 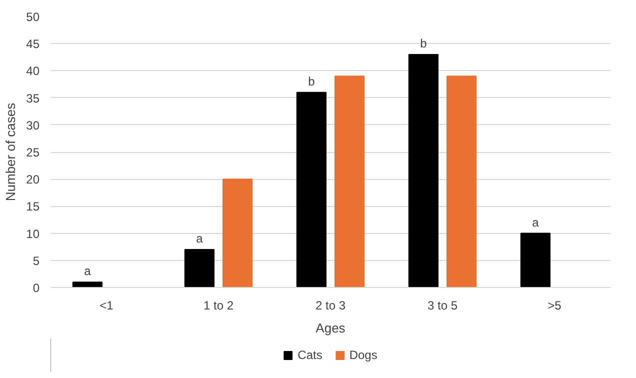 I want to click on y-tick-label: 45, so click(x=33, y=44).